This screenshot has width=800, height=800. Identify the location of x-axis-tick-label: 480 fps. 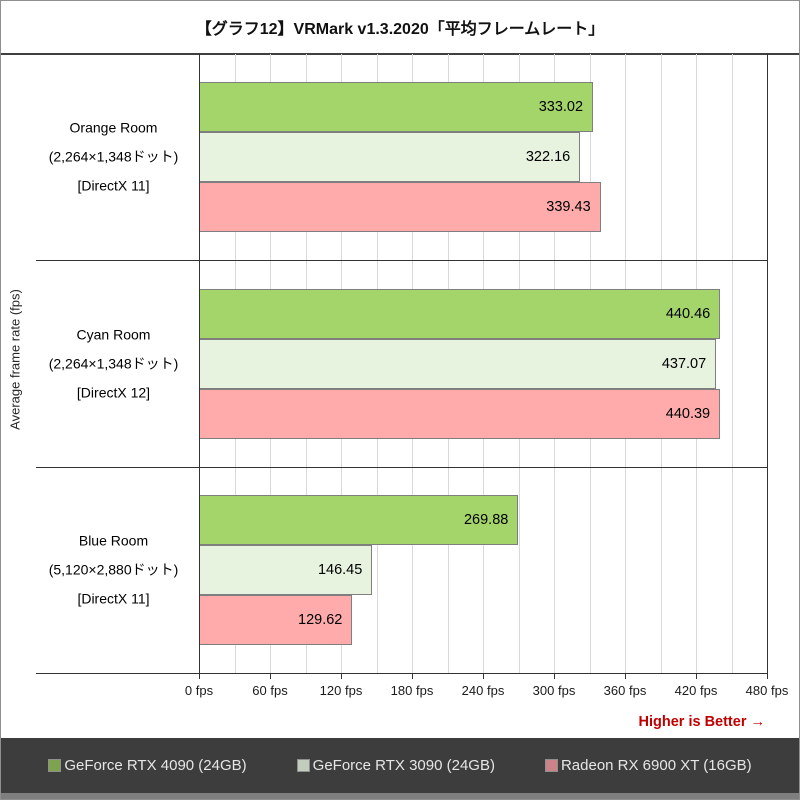
(767, 690).